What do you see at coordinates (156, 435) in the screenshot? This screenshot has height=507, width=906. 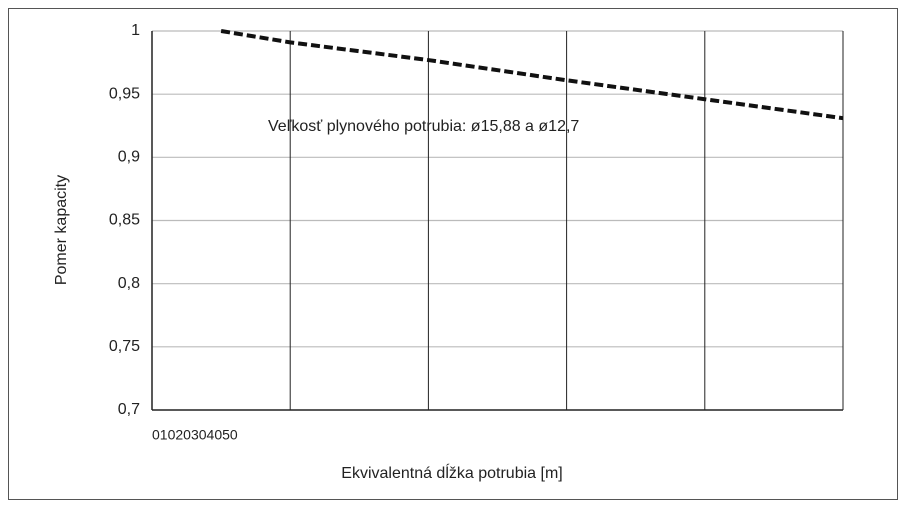 I see `x-tick-label: 0` at bounding box center [156, 435].